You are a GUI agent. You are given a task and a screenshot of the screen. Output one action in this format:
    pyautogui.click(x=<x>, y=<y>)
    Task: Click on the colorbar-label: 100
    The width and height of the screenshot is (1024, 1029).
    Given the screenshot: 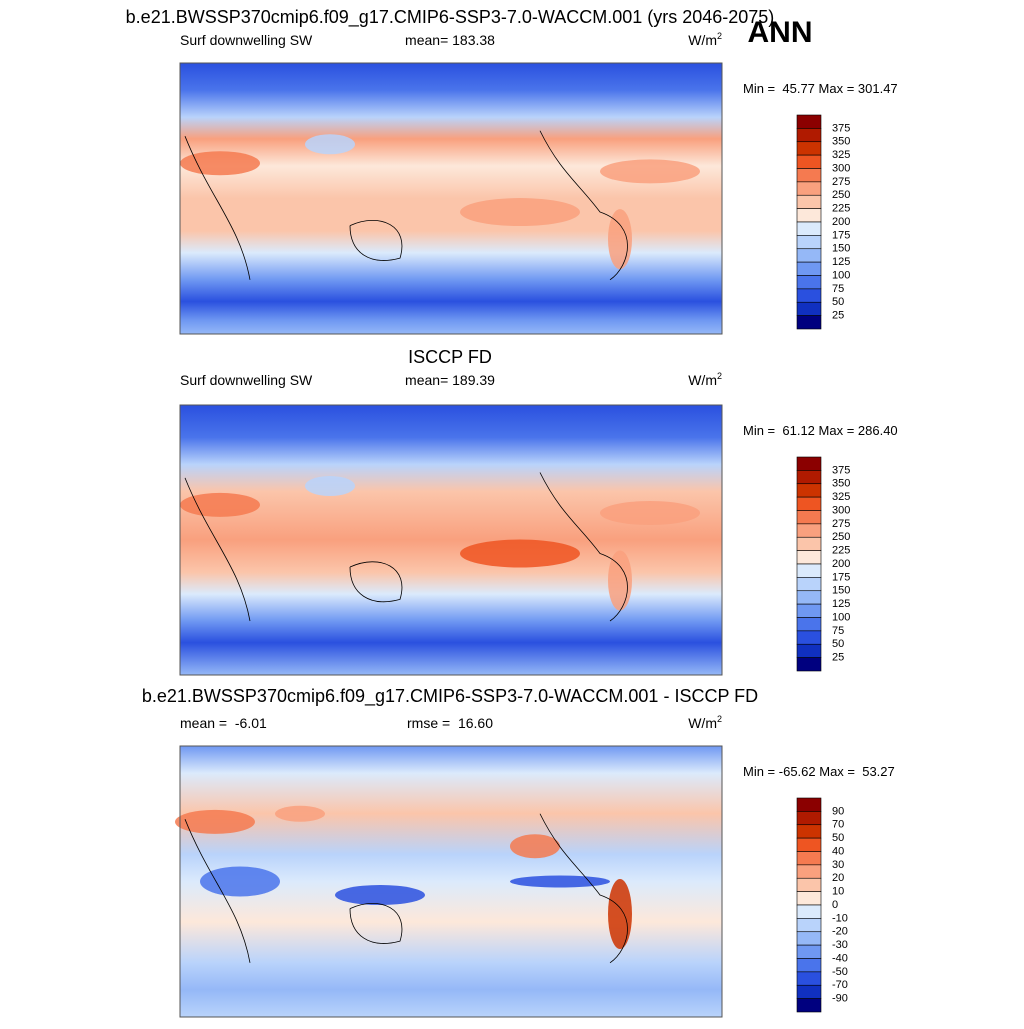 What is the action you would take?
    pyautogui.click(x=841, y=617)
    